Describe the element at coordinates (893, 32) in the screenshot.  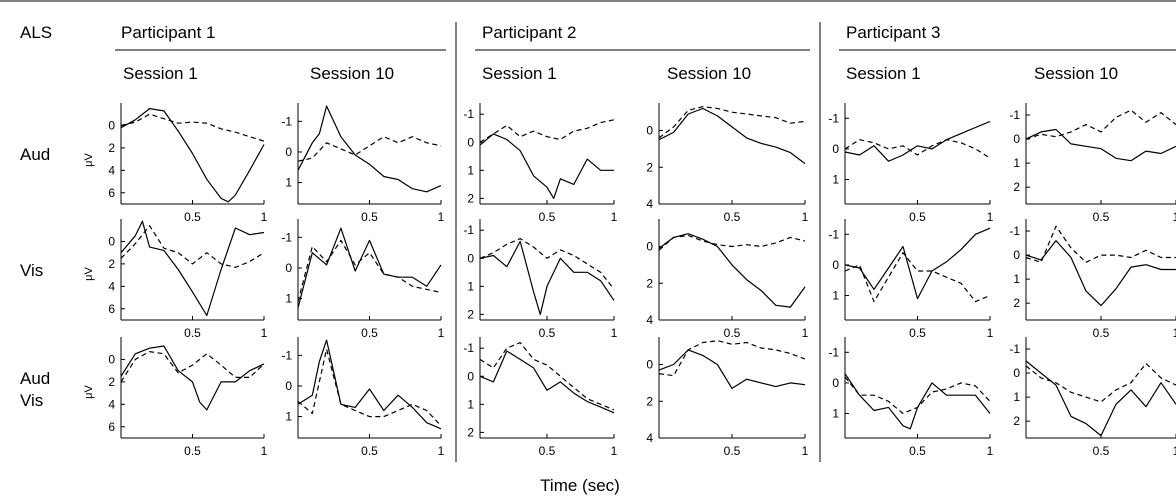
I see `participant-3-header: Participant 3` at that location.